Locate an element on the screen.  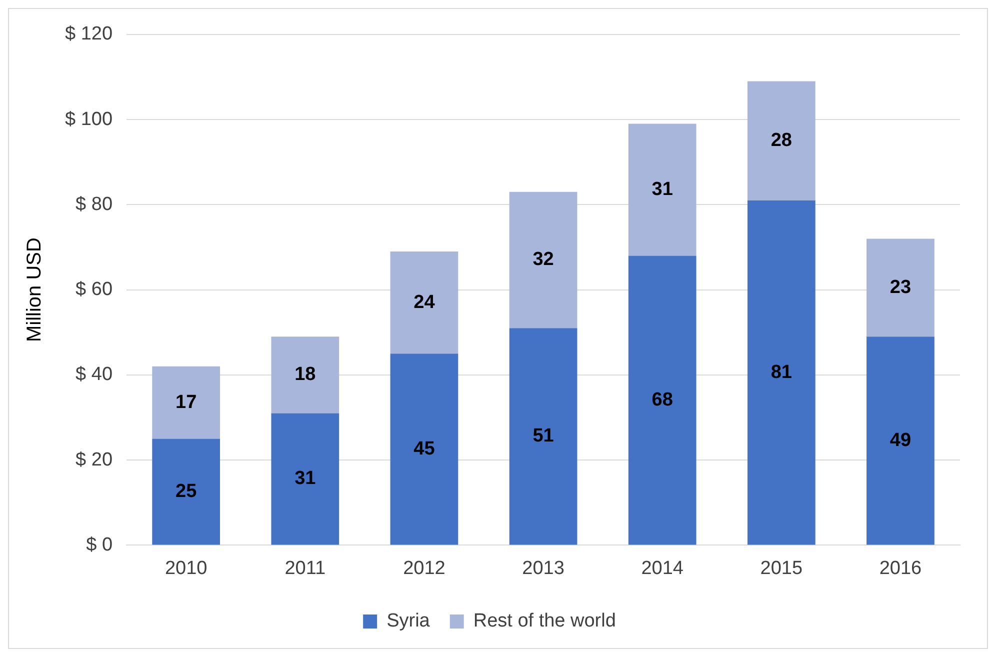
data-label: 17 is located at coordinates (186, 402).